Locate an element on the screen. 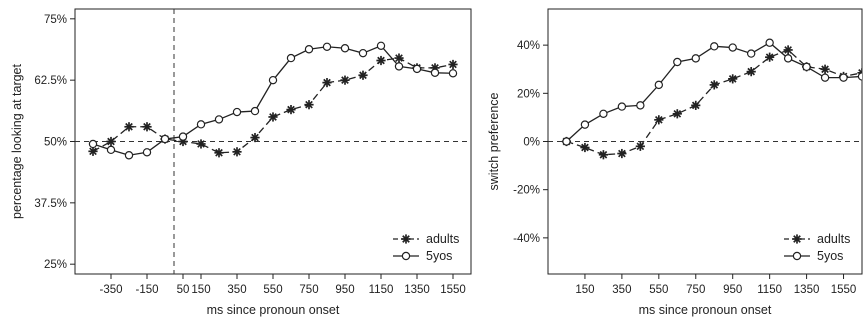 The height and width of the screenshot is (325, 867). legend-marker-adults is located at coordinates (406, 239).